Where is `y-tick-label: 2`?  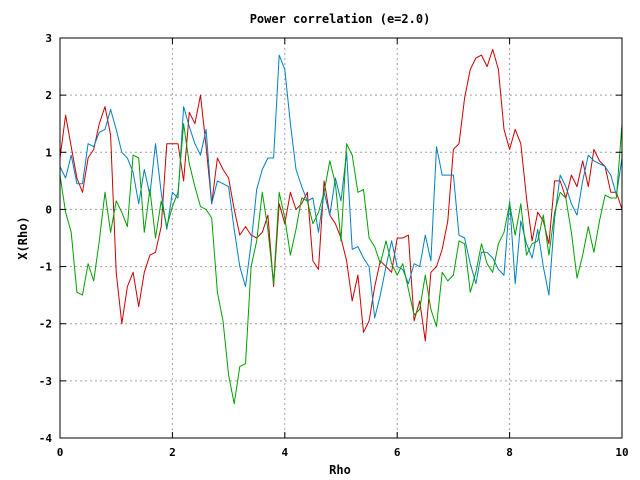
y-tick-label: 2 is located at coordinates (48, 95).